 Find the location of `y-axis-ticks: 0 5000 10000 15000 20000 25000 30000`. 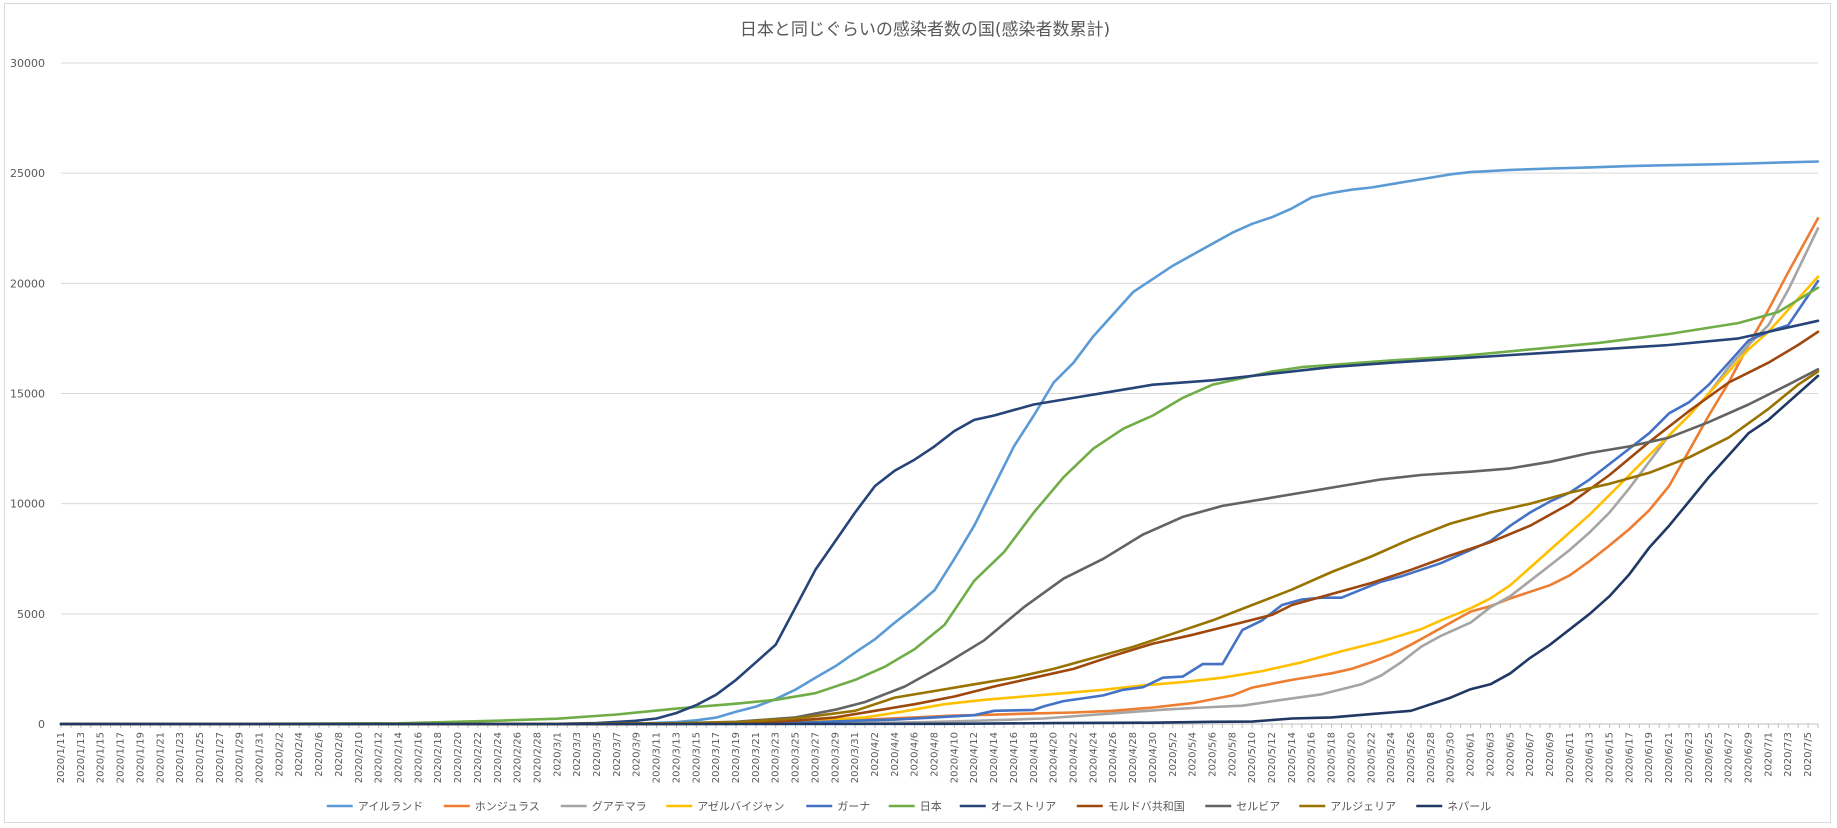

y-axis-ticks: 0 5000 10000 15000 20000 25000 30000 is located at coordinates (27, 394).